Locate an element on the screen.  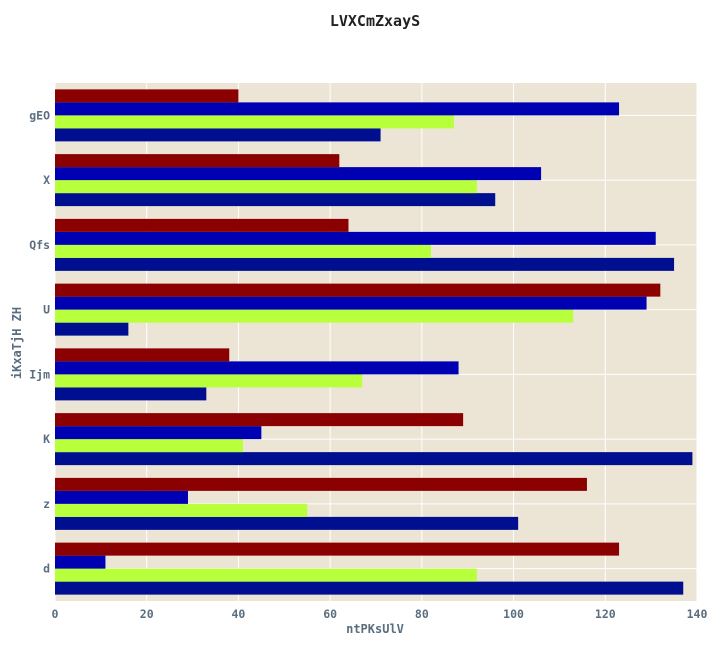
y-tick-label: K is located at coordinates (46, 439).